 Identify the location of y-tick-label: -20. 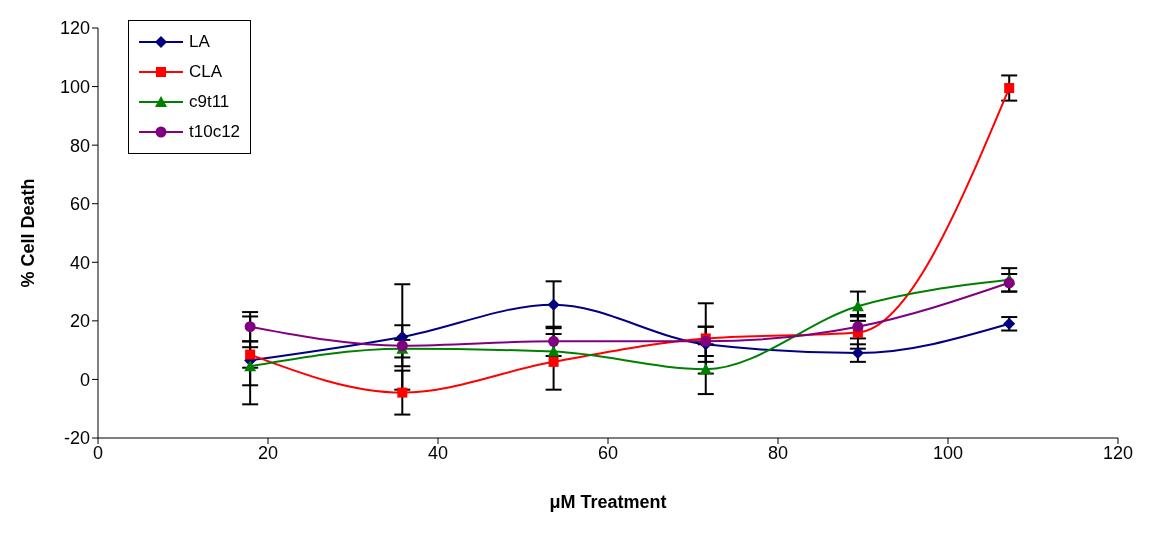
(76, 438).